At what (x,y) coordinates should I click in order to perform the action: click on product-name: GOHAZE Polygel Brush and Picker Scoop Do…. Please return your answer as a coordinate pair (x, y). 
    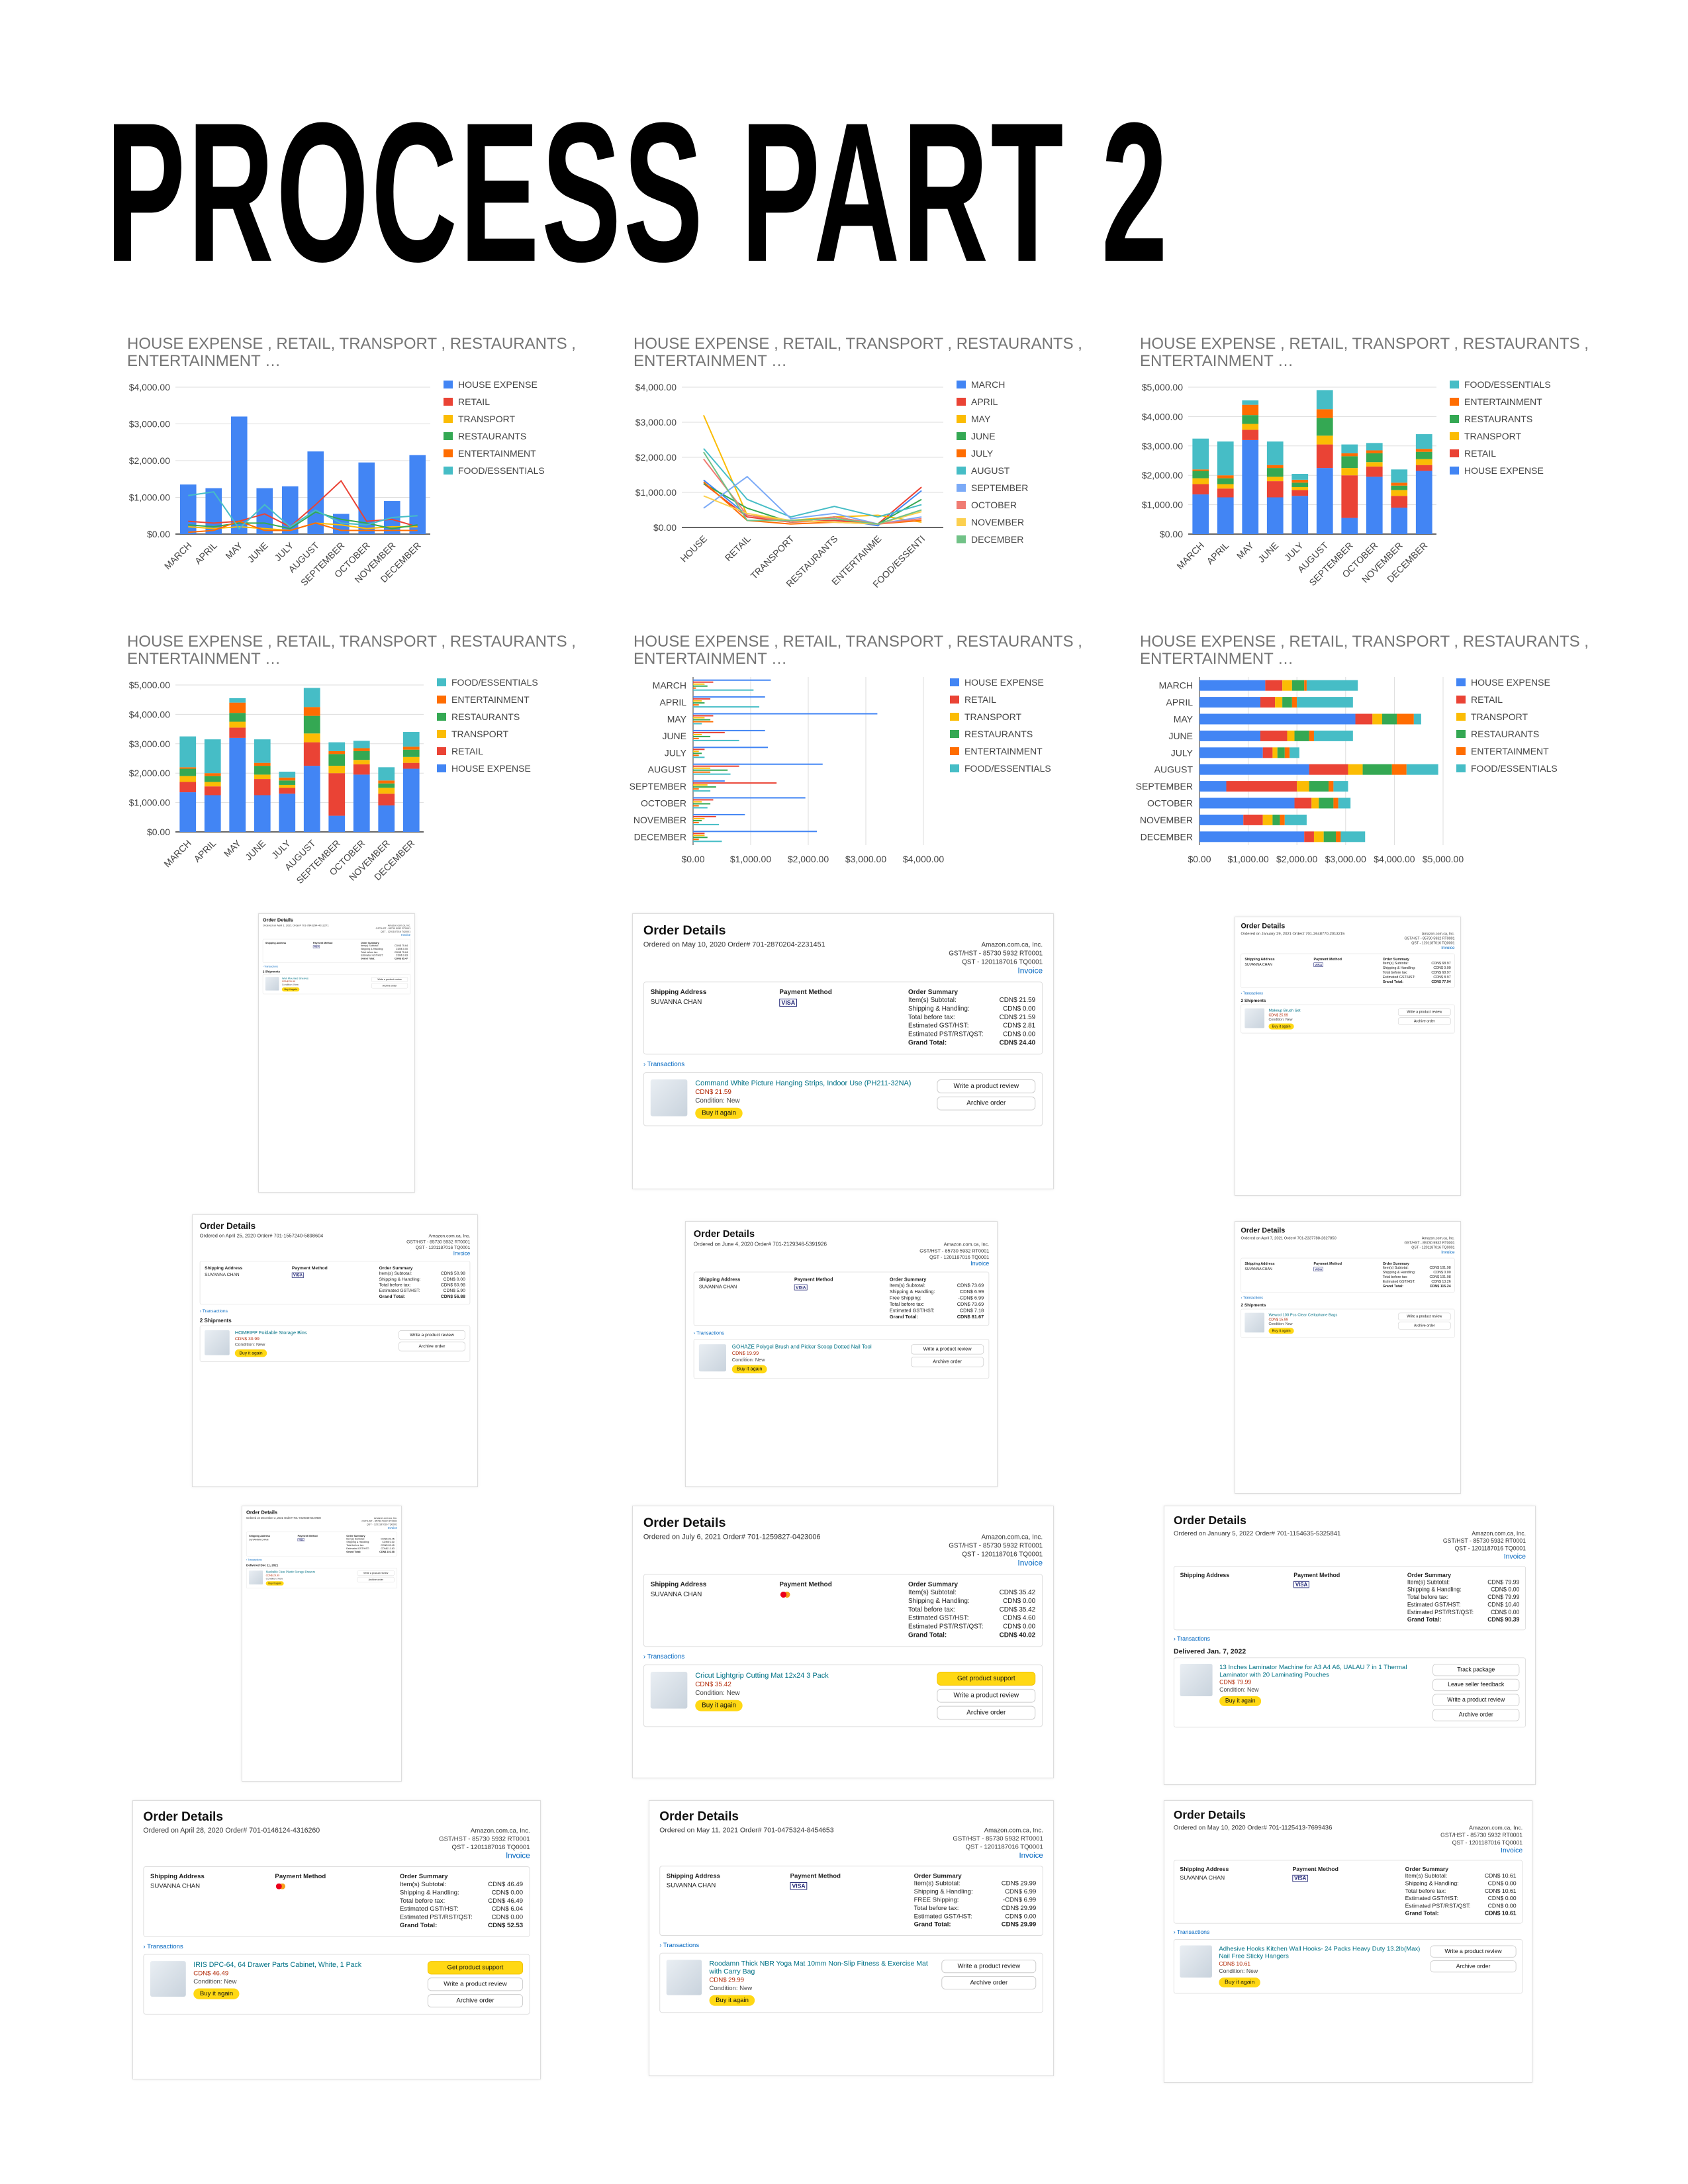
    Looking at the image, I should click on (801, 1347).